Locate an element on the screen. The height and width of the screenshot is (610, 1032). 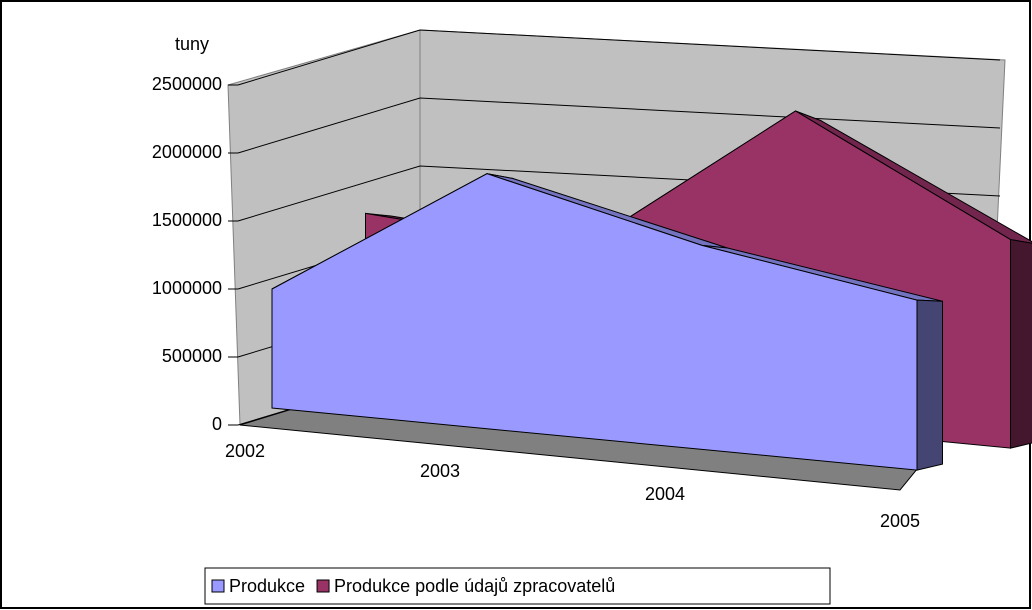
y-tick-label: 500000 is located at coordinates (192, 356).